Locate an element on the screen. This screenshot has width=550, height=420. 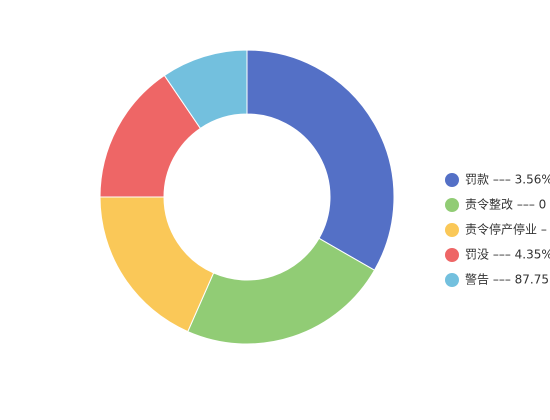
legend-label: 警告 ––– 87.75 is located at coordinates (507, 279).